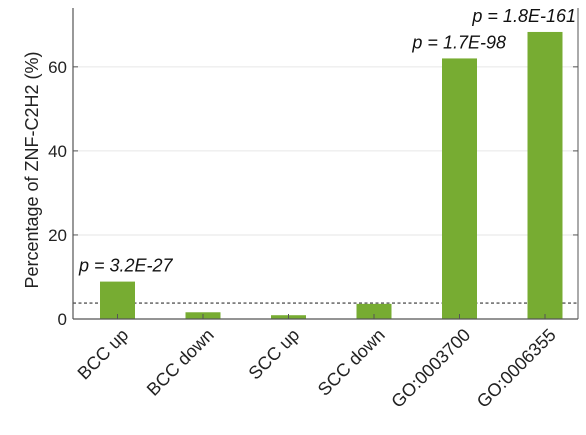 The width and height of the screenshot is (586, 435). I want to click on y-tick-label: 40, so click(57, 151).